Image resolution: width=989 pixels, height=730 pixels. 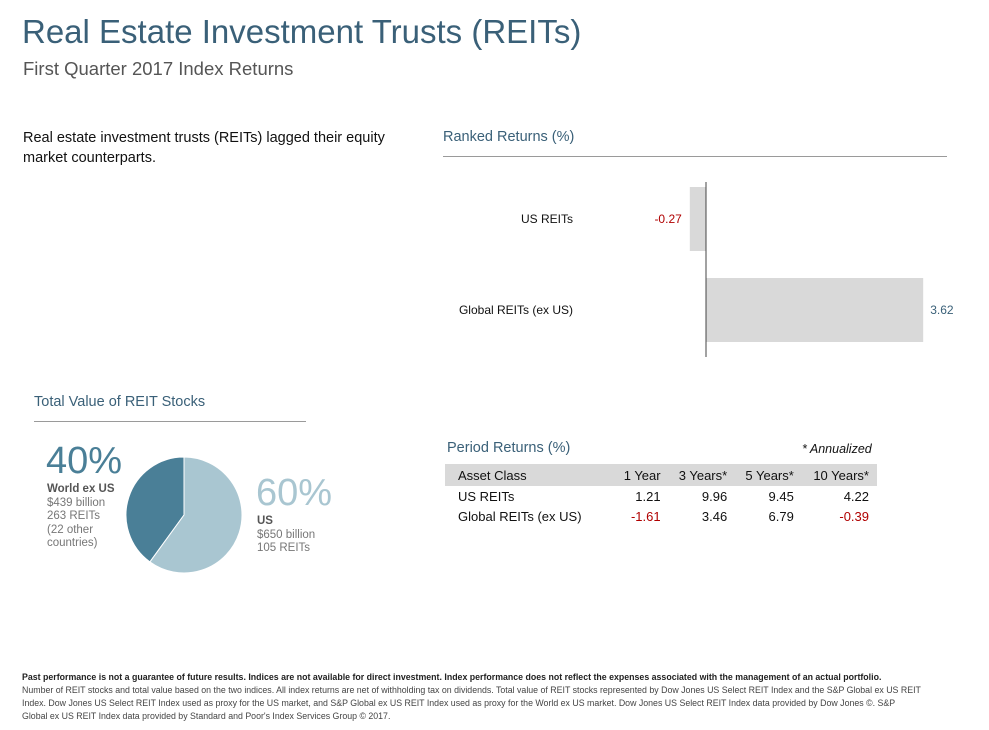 What do you see at coordinates (714, 516) in the screenshot?
I see `table-cell: 3.46` at bounding box center [714, 516].